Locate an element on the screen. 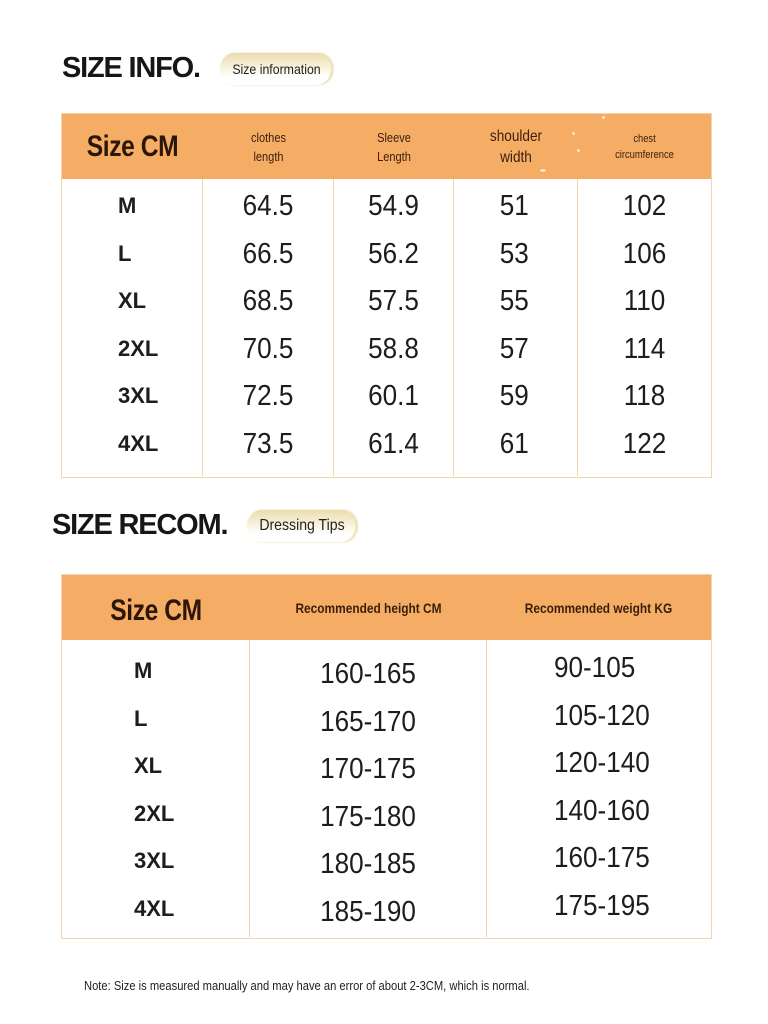 The height and width of the screenshot is (1024, 768). clothes-length-value: 72.5 is located at coordinates (268, 396).